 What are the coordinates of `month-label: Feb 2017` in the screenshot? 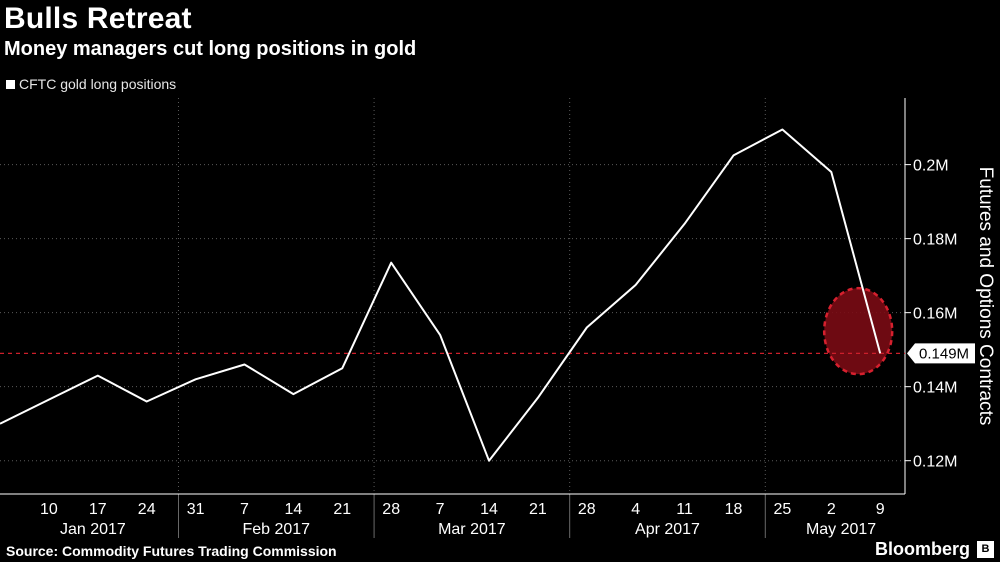 It's located at (276, 529).